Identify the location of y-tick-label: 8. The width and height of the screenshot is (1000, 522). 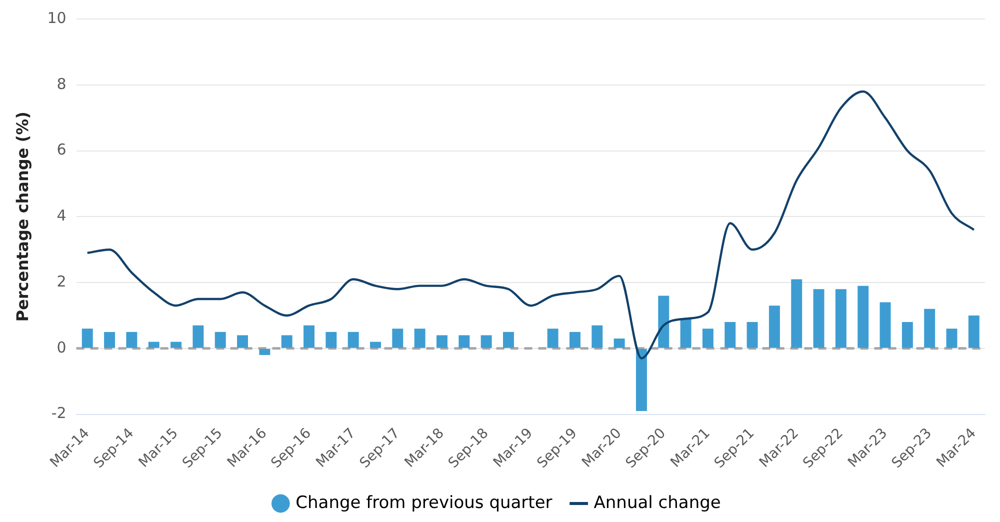
(61, 83).